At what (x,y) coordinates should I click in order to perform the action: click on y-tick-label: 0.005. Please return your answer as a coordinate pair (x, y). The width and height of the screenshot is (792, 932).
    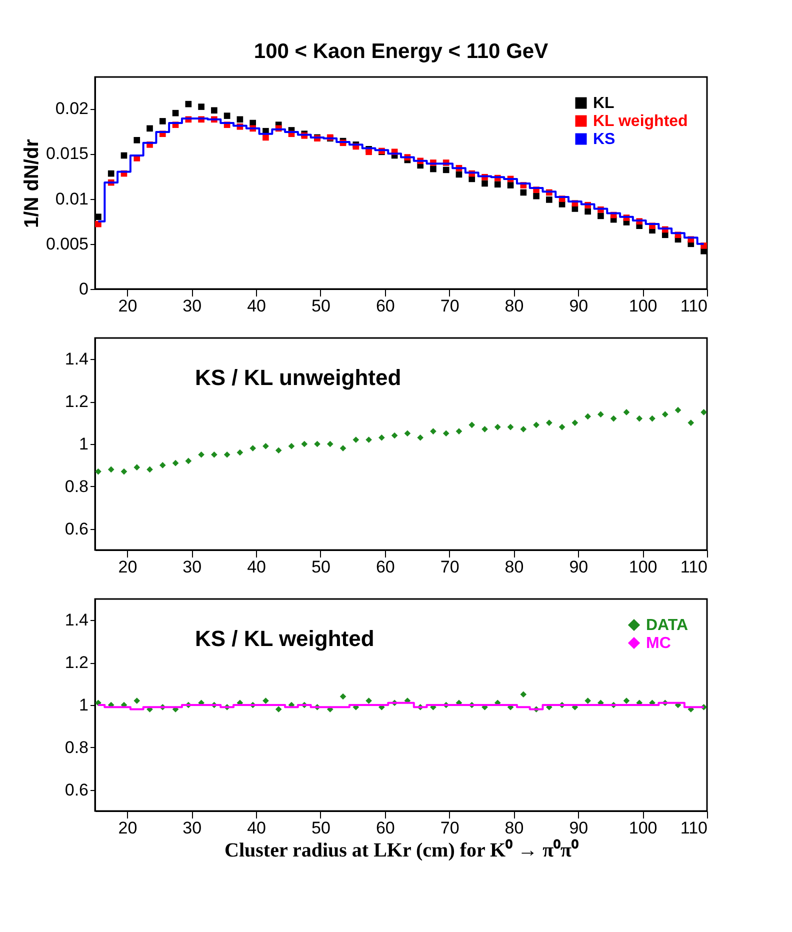
    Looking at the image, I should click on (67, 244).